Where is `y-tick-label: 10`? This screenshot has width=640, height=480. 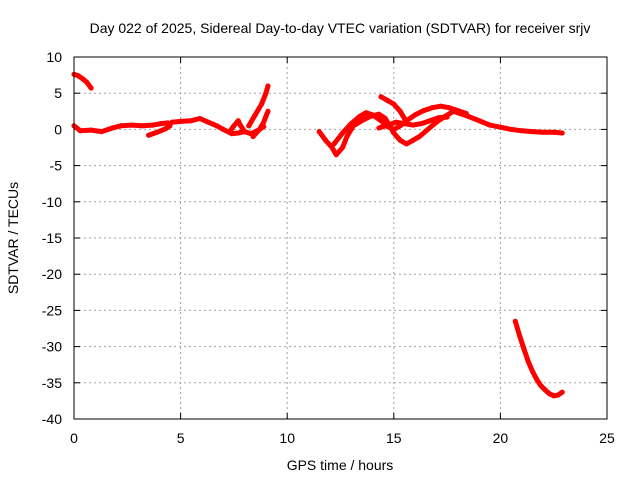 y-tick-label: 10 is located at coordinates (54, 57).